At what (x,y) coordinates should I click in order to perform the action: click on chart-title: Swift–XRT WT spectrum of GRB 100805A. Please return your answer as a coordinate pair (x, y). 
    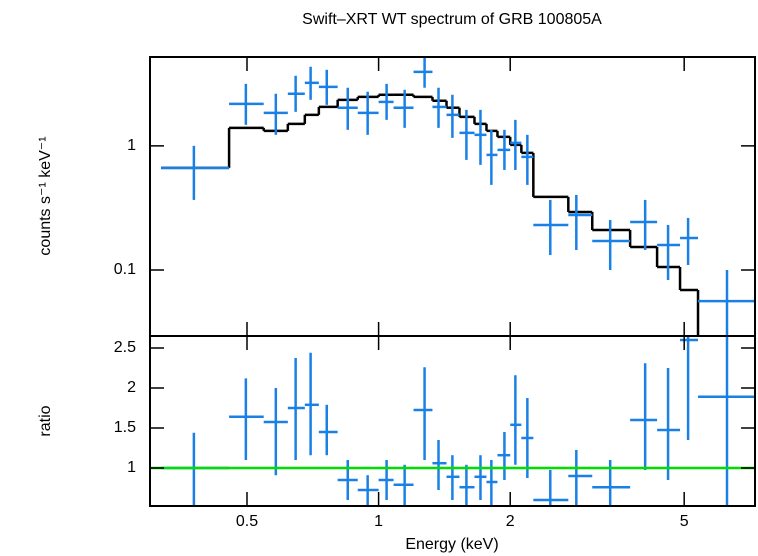
    Looking at the image, I should click on (452, 19).